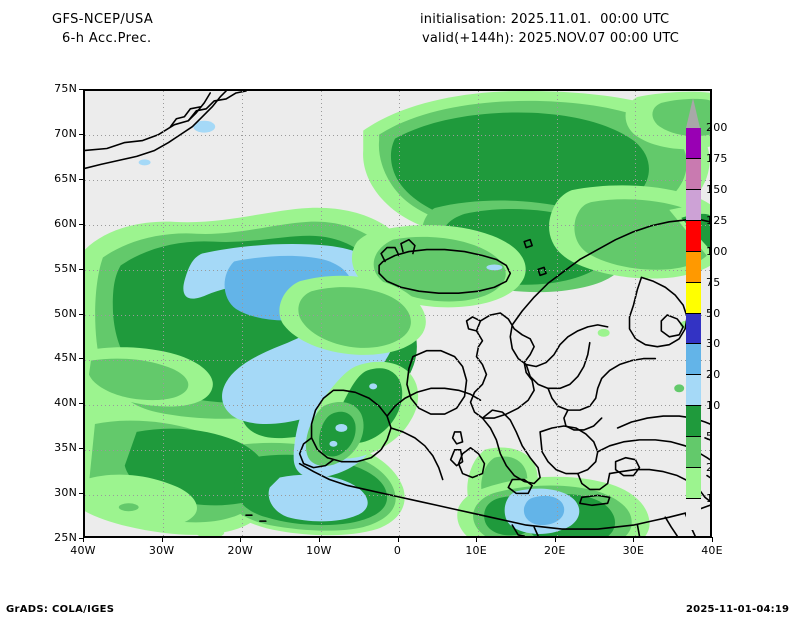 Image resolution: width=800 pixels, height=618 pixels. Describe the element at coordinates (713, 406) in the screenshot. I see `colorbar-label-10: 10` at that location.